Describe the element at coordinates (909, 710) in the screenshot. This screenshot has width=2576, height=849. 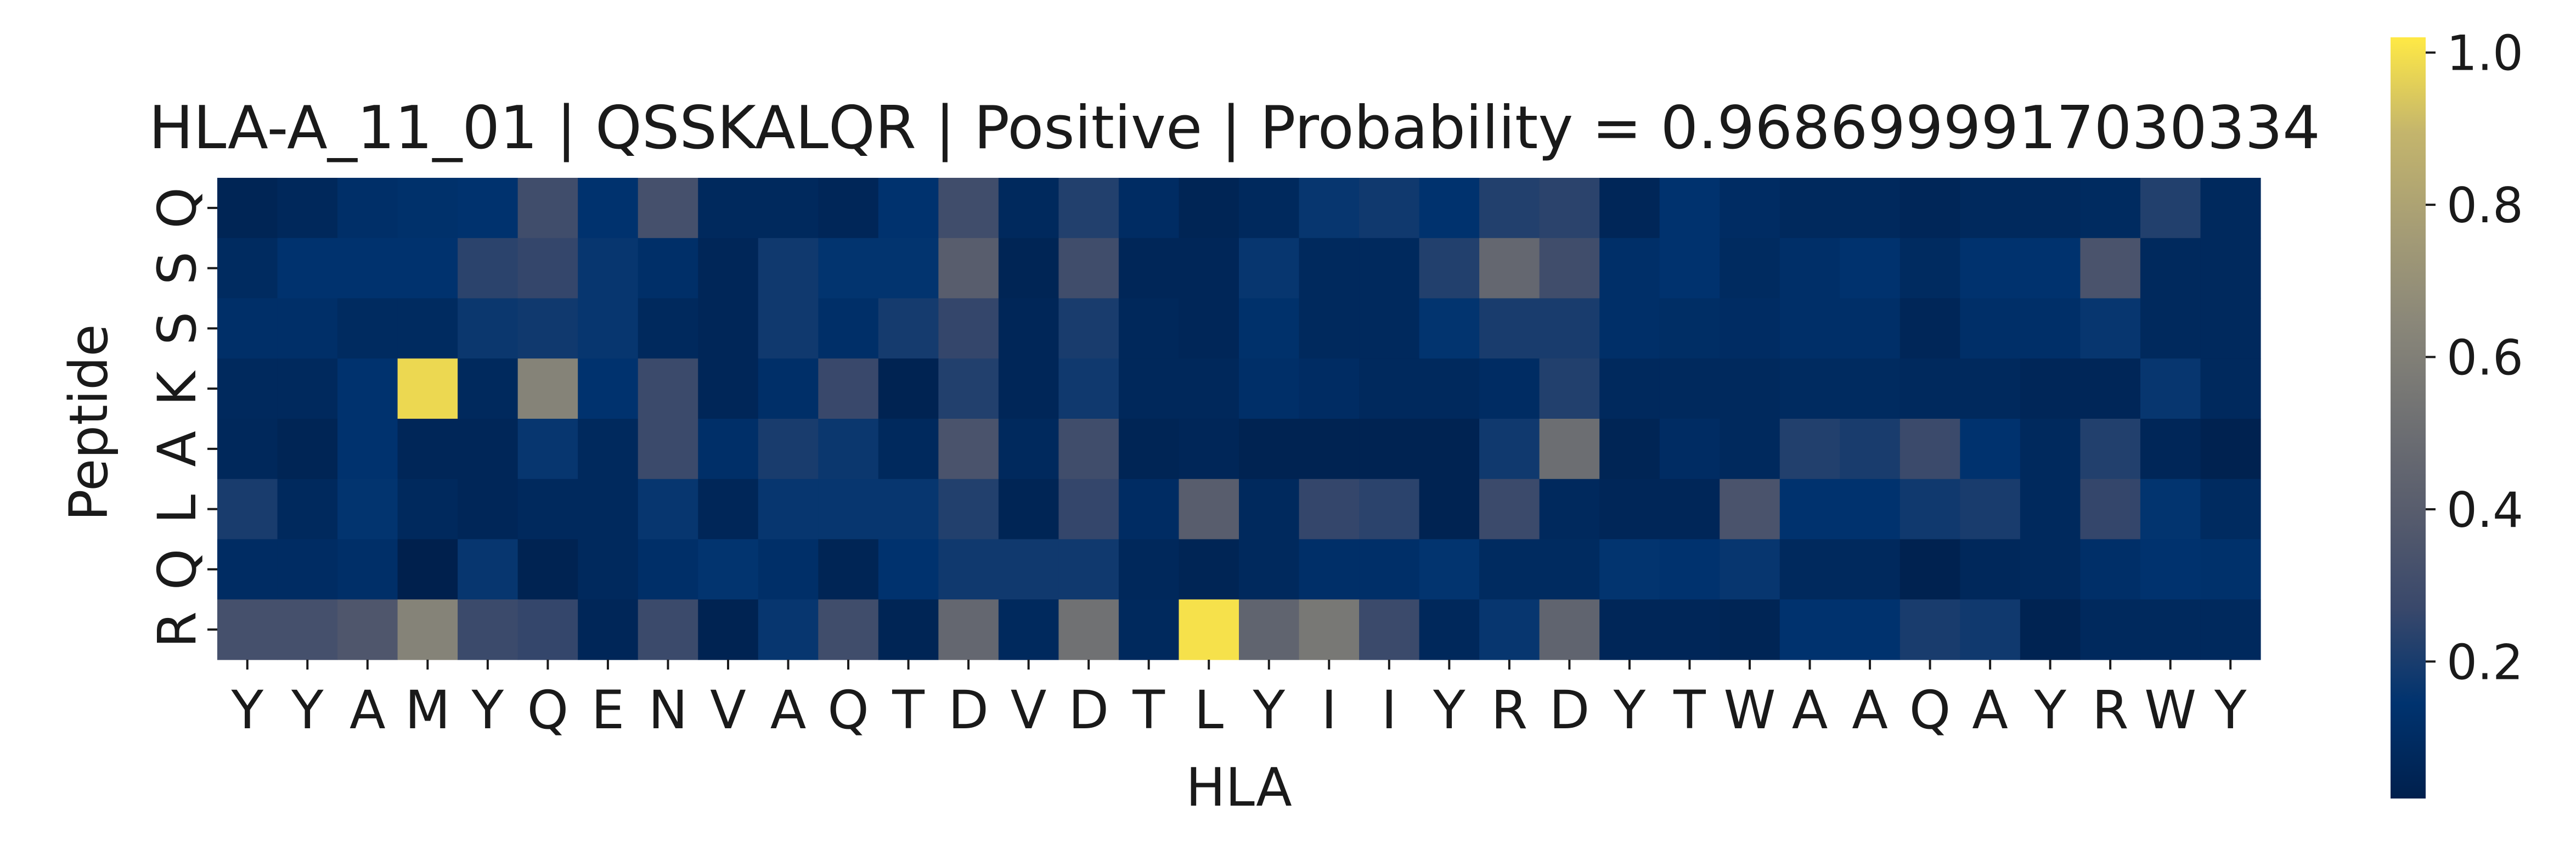
I see `x-tick-label: T` at that location.